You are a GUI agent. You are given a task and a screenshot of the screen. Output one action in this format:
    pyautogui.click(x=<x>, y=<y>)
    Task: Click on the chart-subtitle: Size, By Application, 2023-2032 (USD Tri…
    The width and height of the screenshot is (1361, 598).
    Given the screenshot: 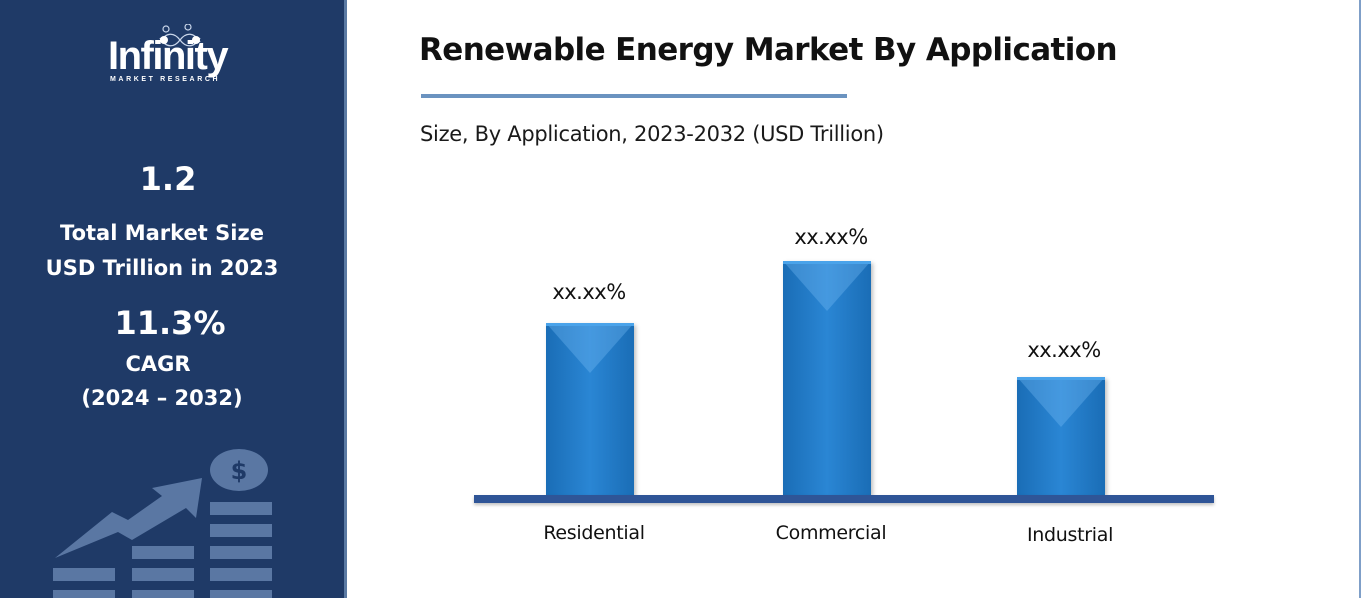 What is the action you would take?
    pyautogui.click(x=652, y=134)
    